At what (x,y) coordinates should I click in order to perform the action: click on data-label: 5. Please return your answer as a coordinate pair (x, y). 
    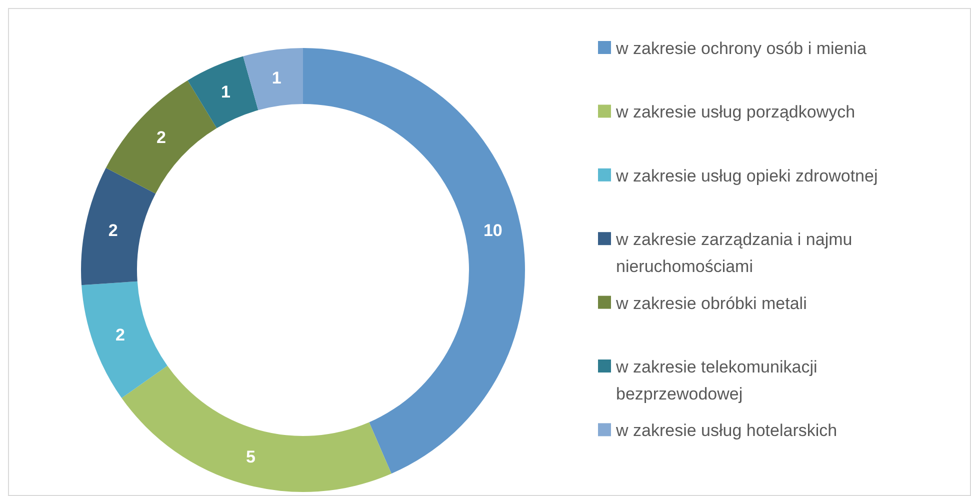
    Looking at the image, I should click on (251, 456).